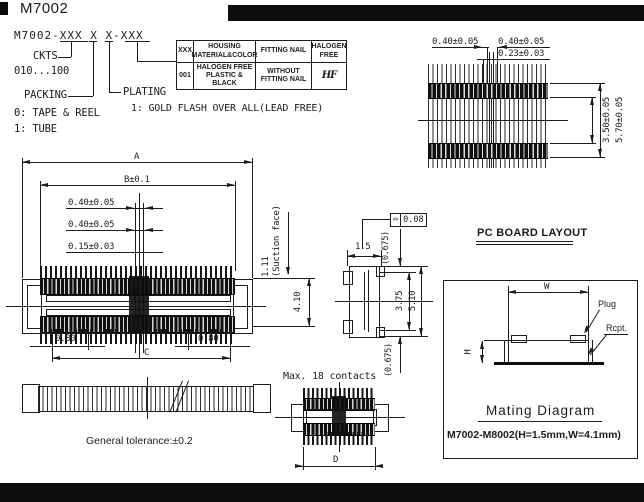 The image size is (644, 502). I want to click on mini-end-right, so click(381, 418).